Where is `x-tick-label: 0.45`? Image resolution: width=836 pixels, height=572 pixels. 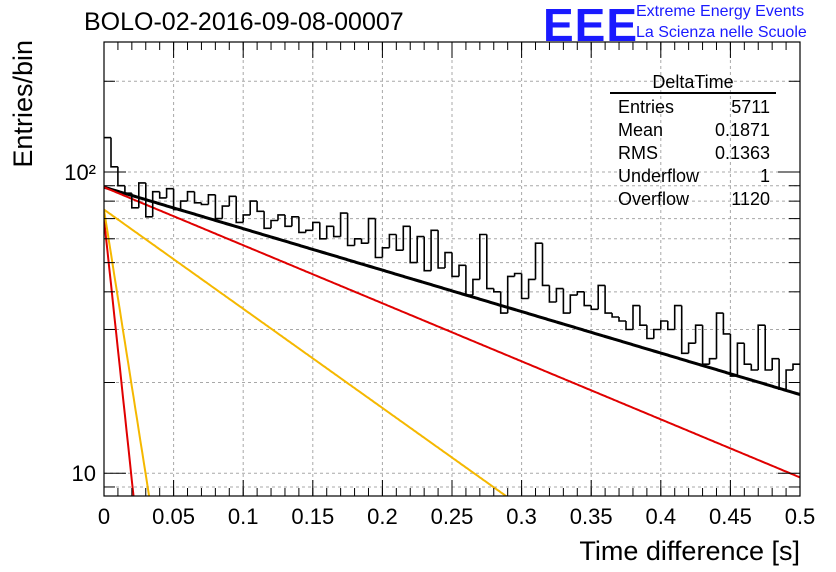
x-tick-label: 0.45 is located at coordinates (730, 516).